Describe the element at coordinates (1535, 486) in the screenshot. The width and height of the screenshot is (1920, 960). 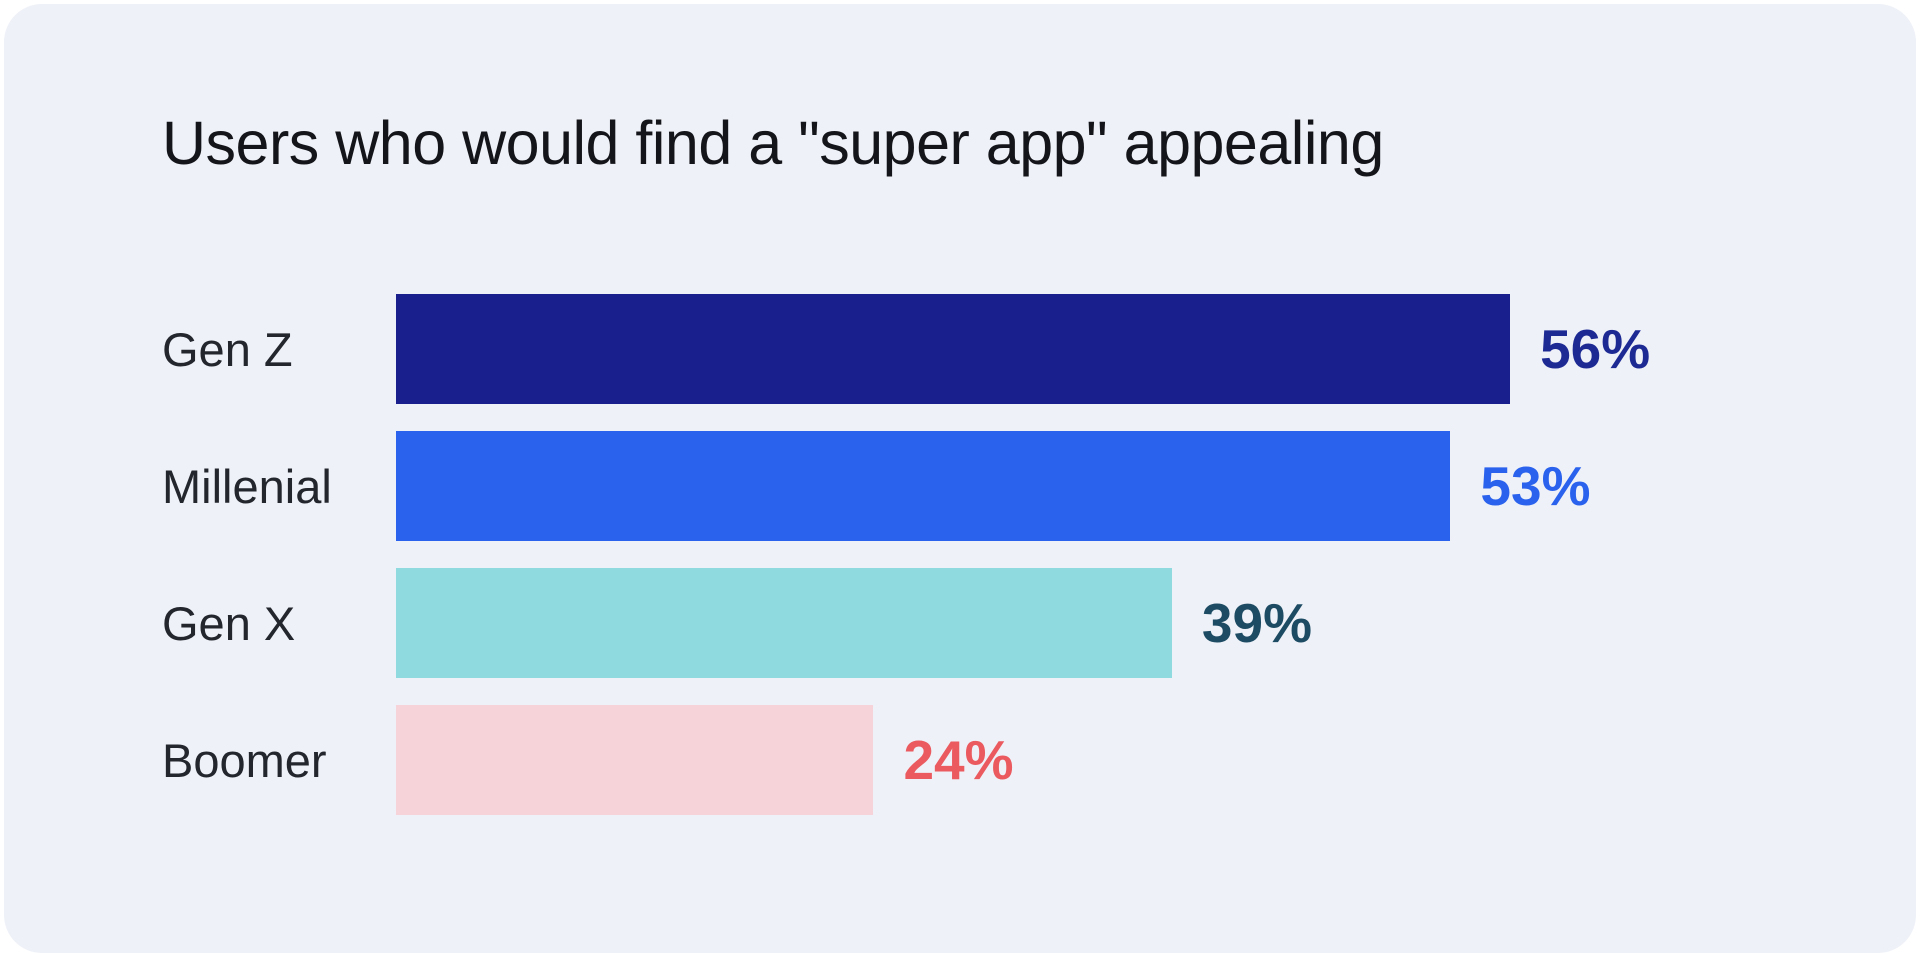
I see `value-label: 53%` at that location.